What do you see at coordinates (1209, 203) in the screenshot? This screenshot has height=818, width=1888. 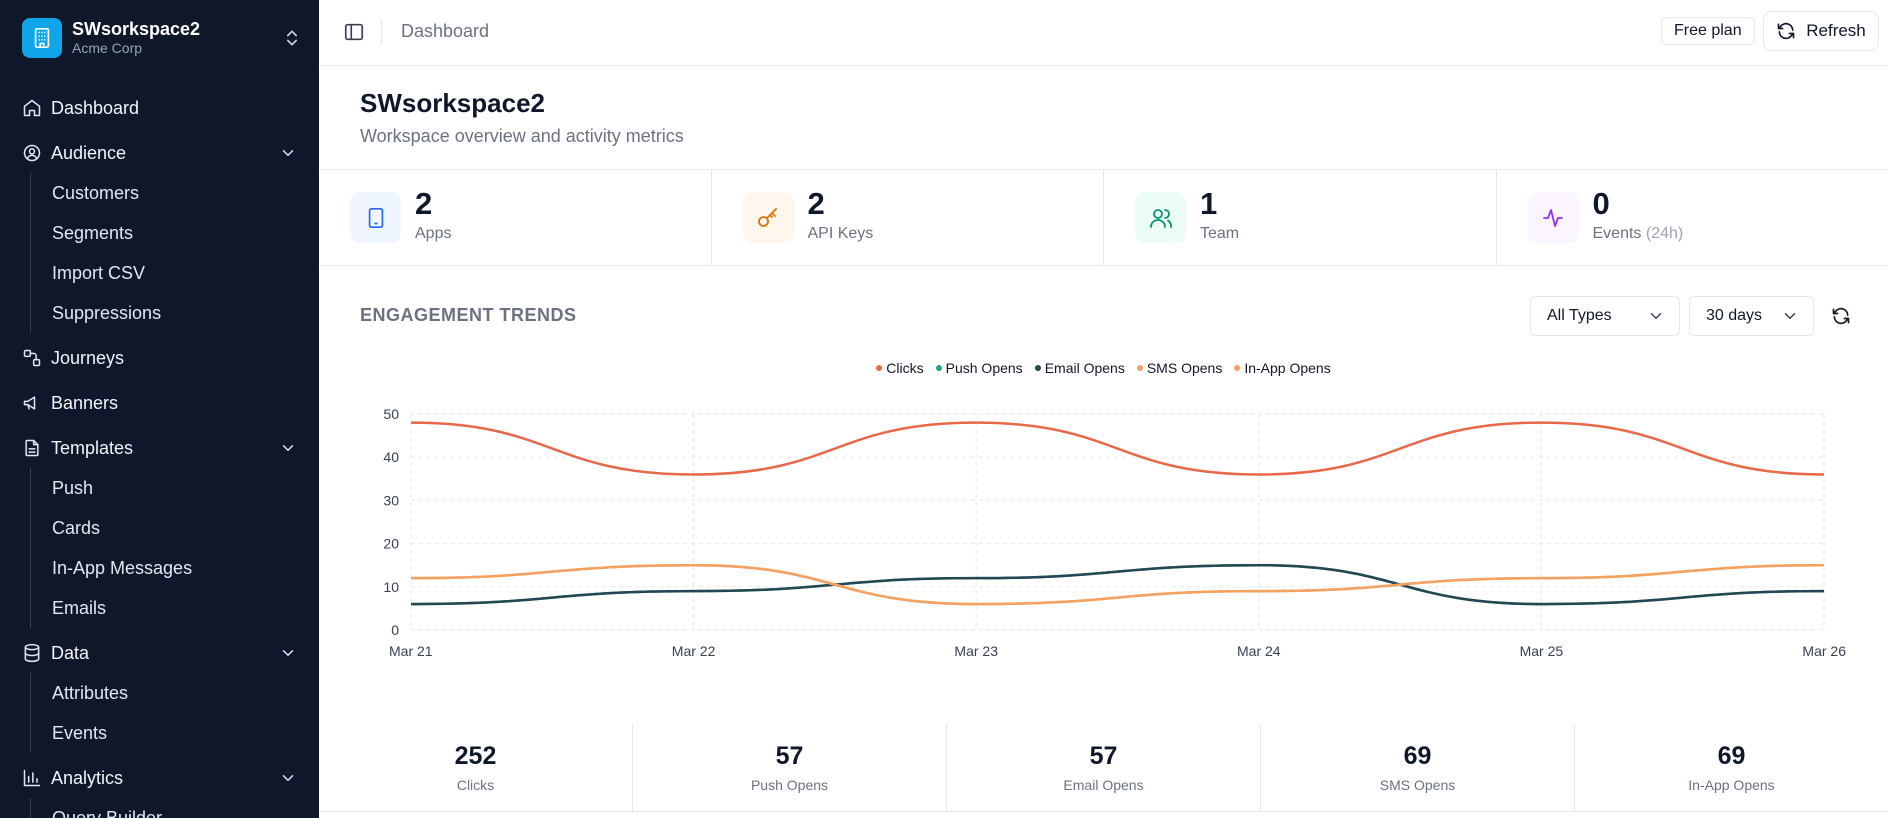 I see `stat-value: 1` at bounding box center [1209, 203].